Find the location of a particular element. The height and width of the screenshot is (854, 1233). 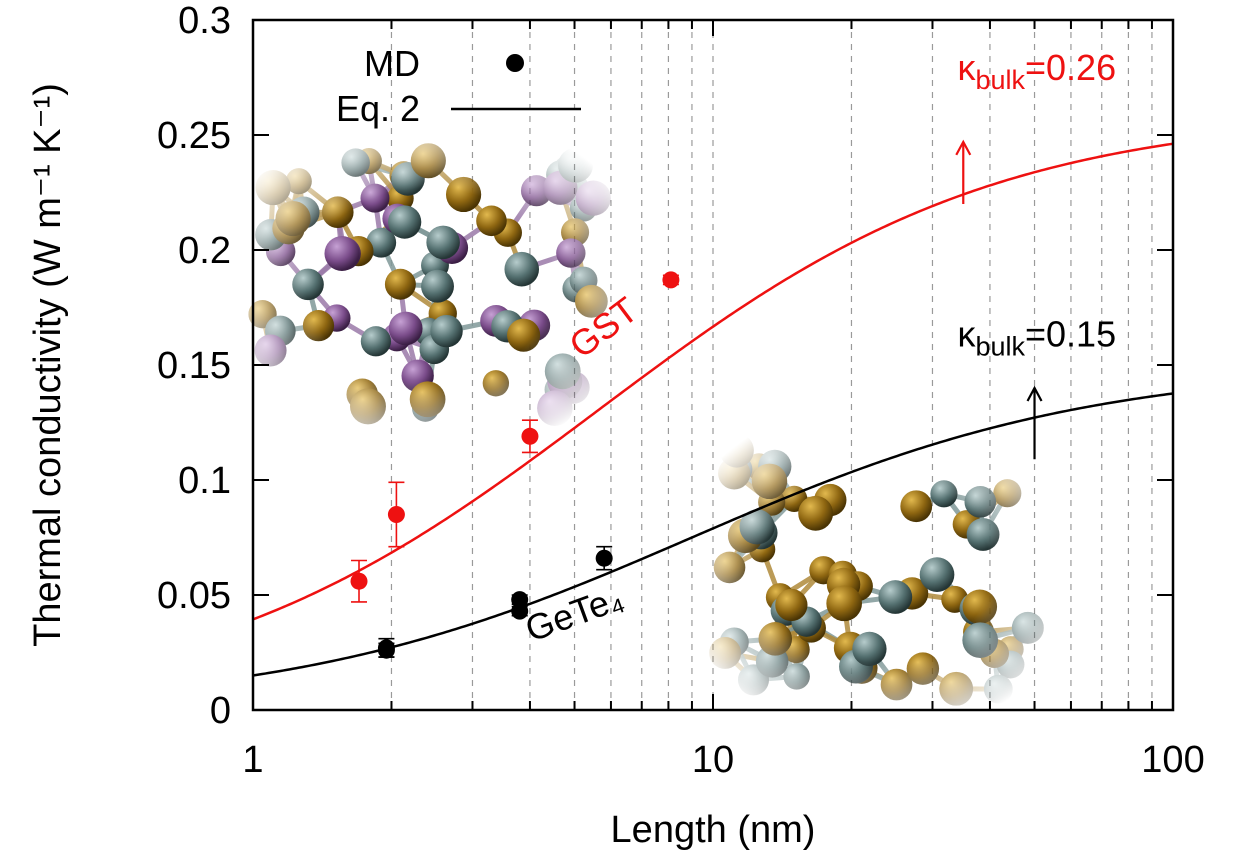

legend: MD Eq. 2 is located at coordinates (458, 86).